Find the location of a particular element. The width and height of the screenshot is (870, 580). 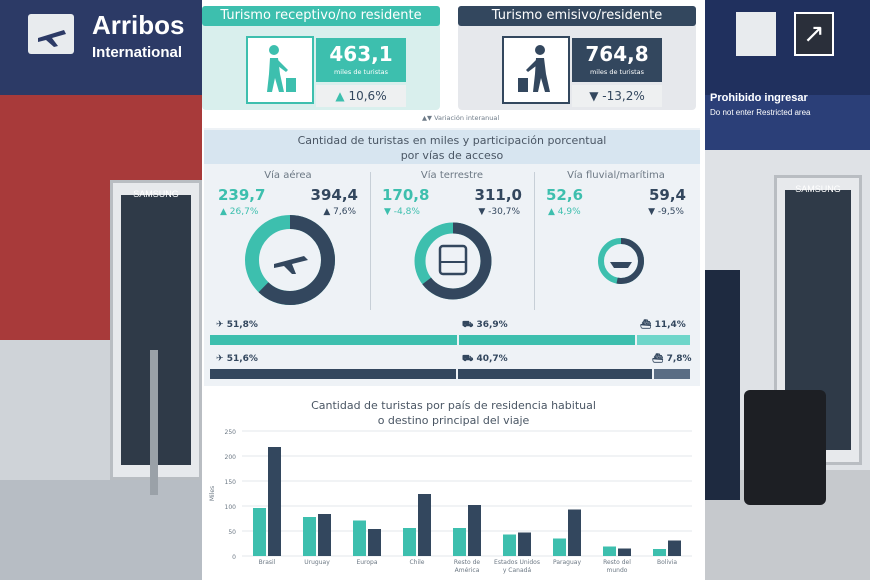

fluvial-donut is located at coordinates (621, 261).